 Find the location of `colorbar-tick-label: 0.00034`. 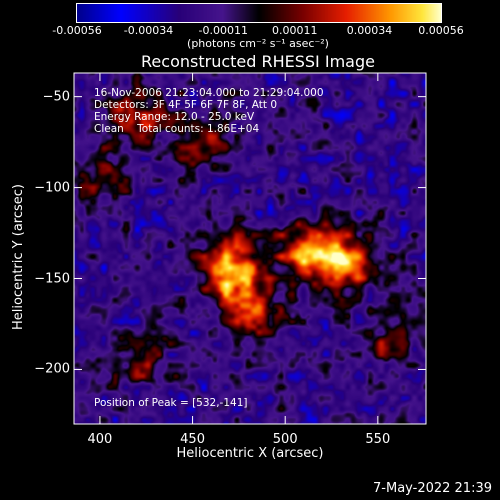

colorbar-tick-label: 0.00034 is located at coordinates (369, 30).